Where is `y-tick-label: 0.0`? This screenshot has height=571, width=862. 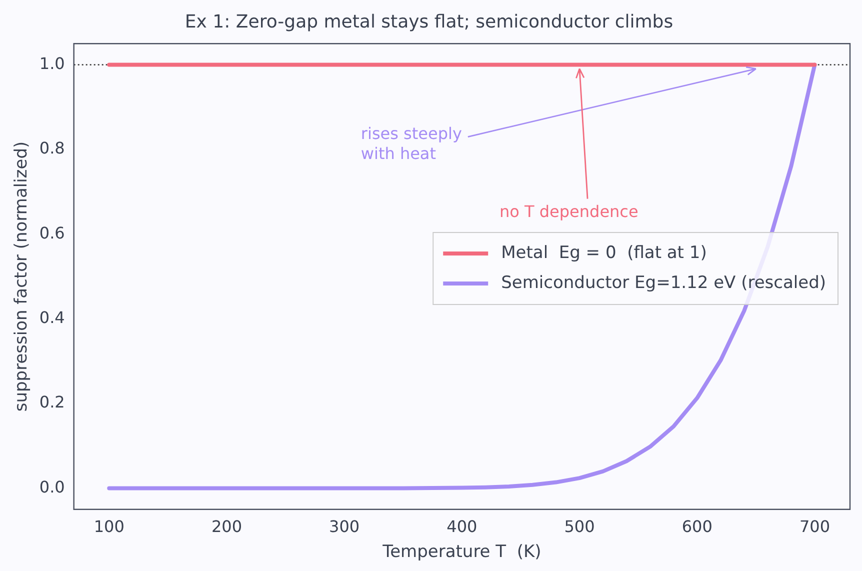
y-tick-label: 0.0 is located at coordinates (52, 486).